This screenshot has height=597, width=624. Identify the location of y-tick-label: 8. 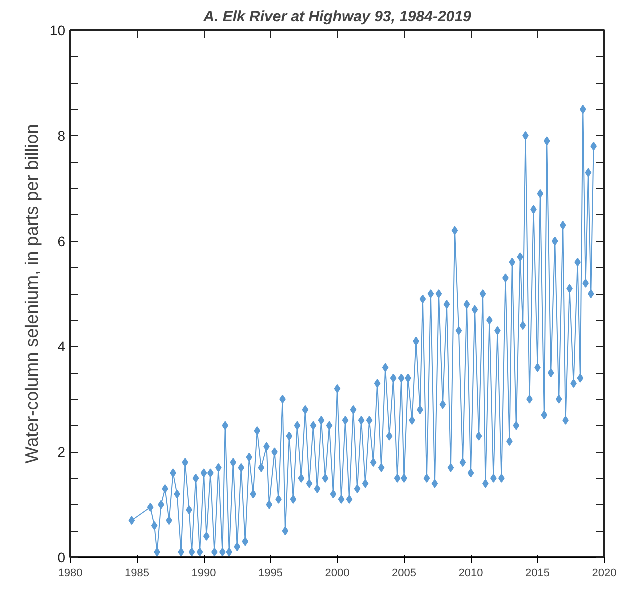
(62, 136).